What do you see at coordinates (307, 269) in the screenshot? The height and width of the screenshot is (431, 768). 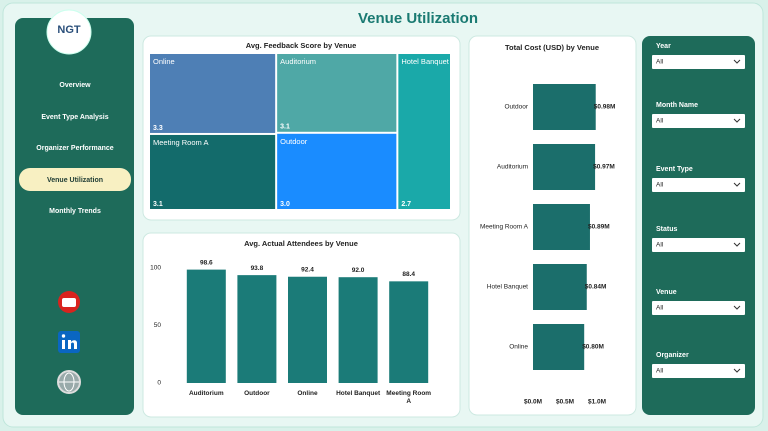 I see `value-label: 92.4` at bounding box center [307, 269].